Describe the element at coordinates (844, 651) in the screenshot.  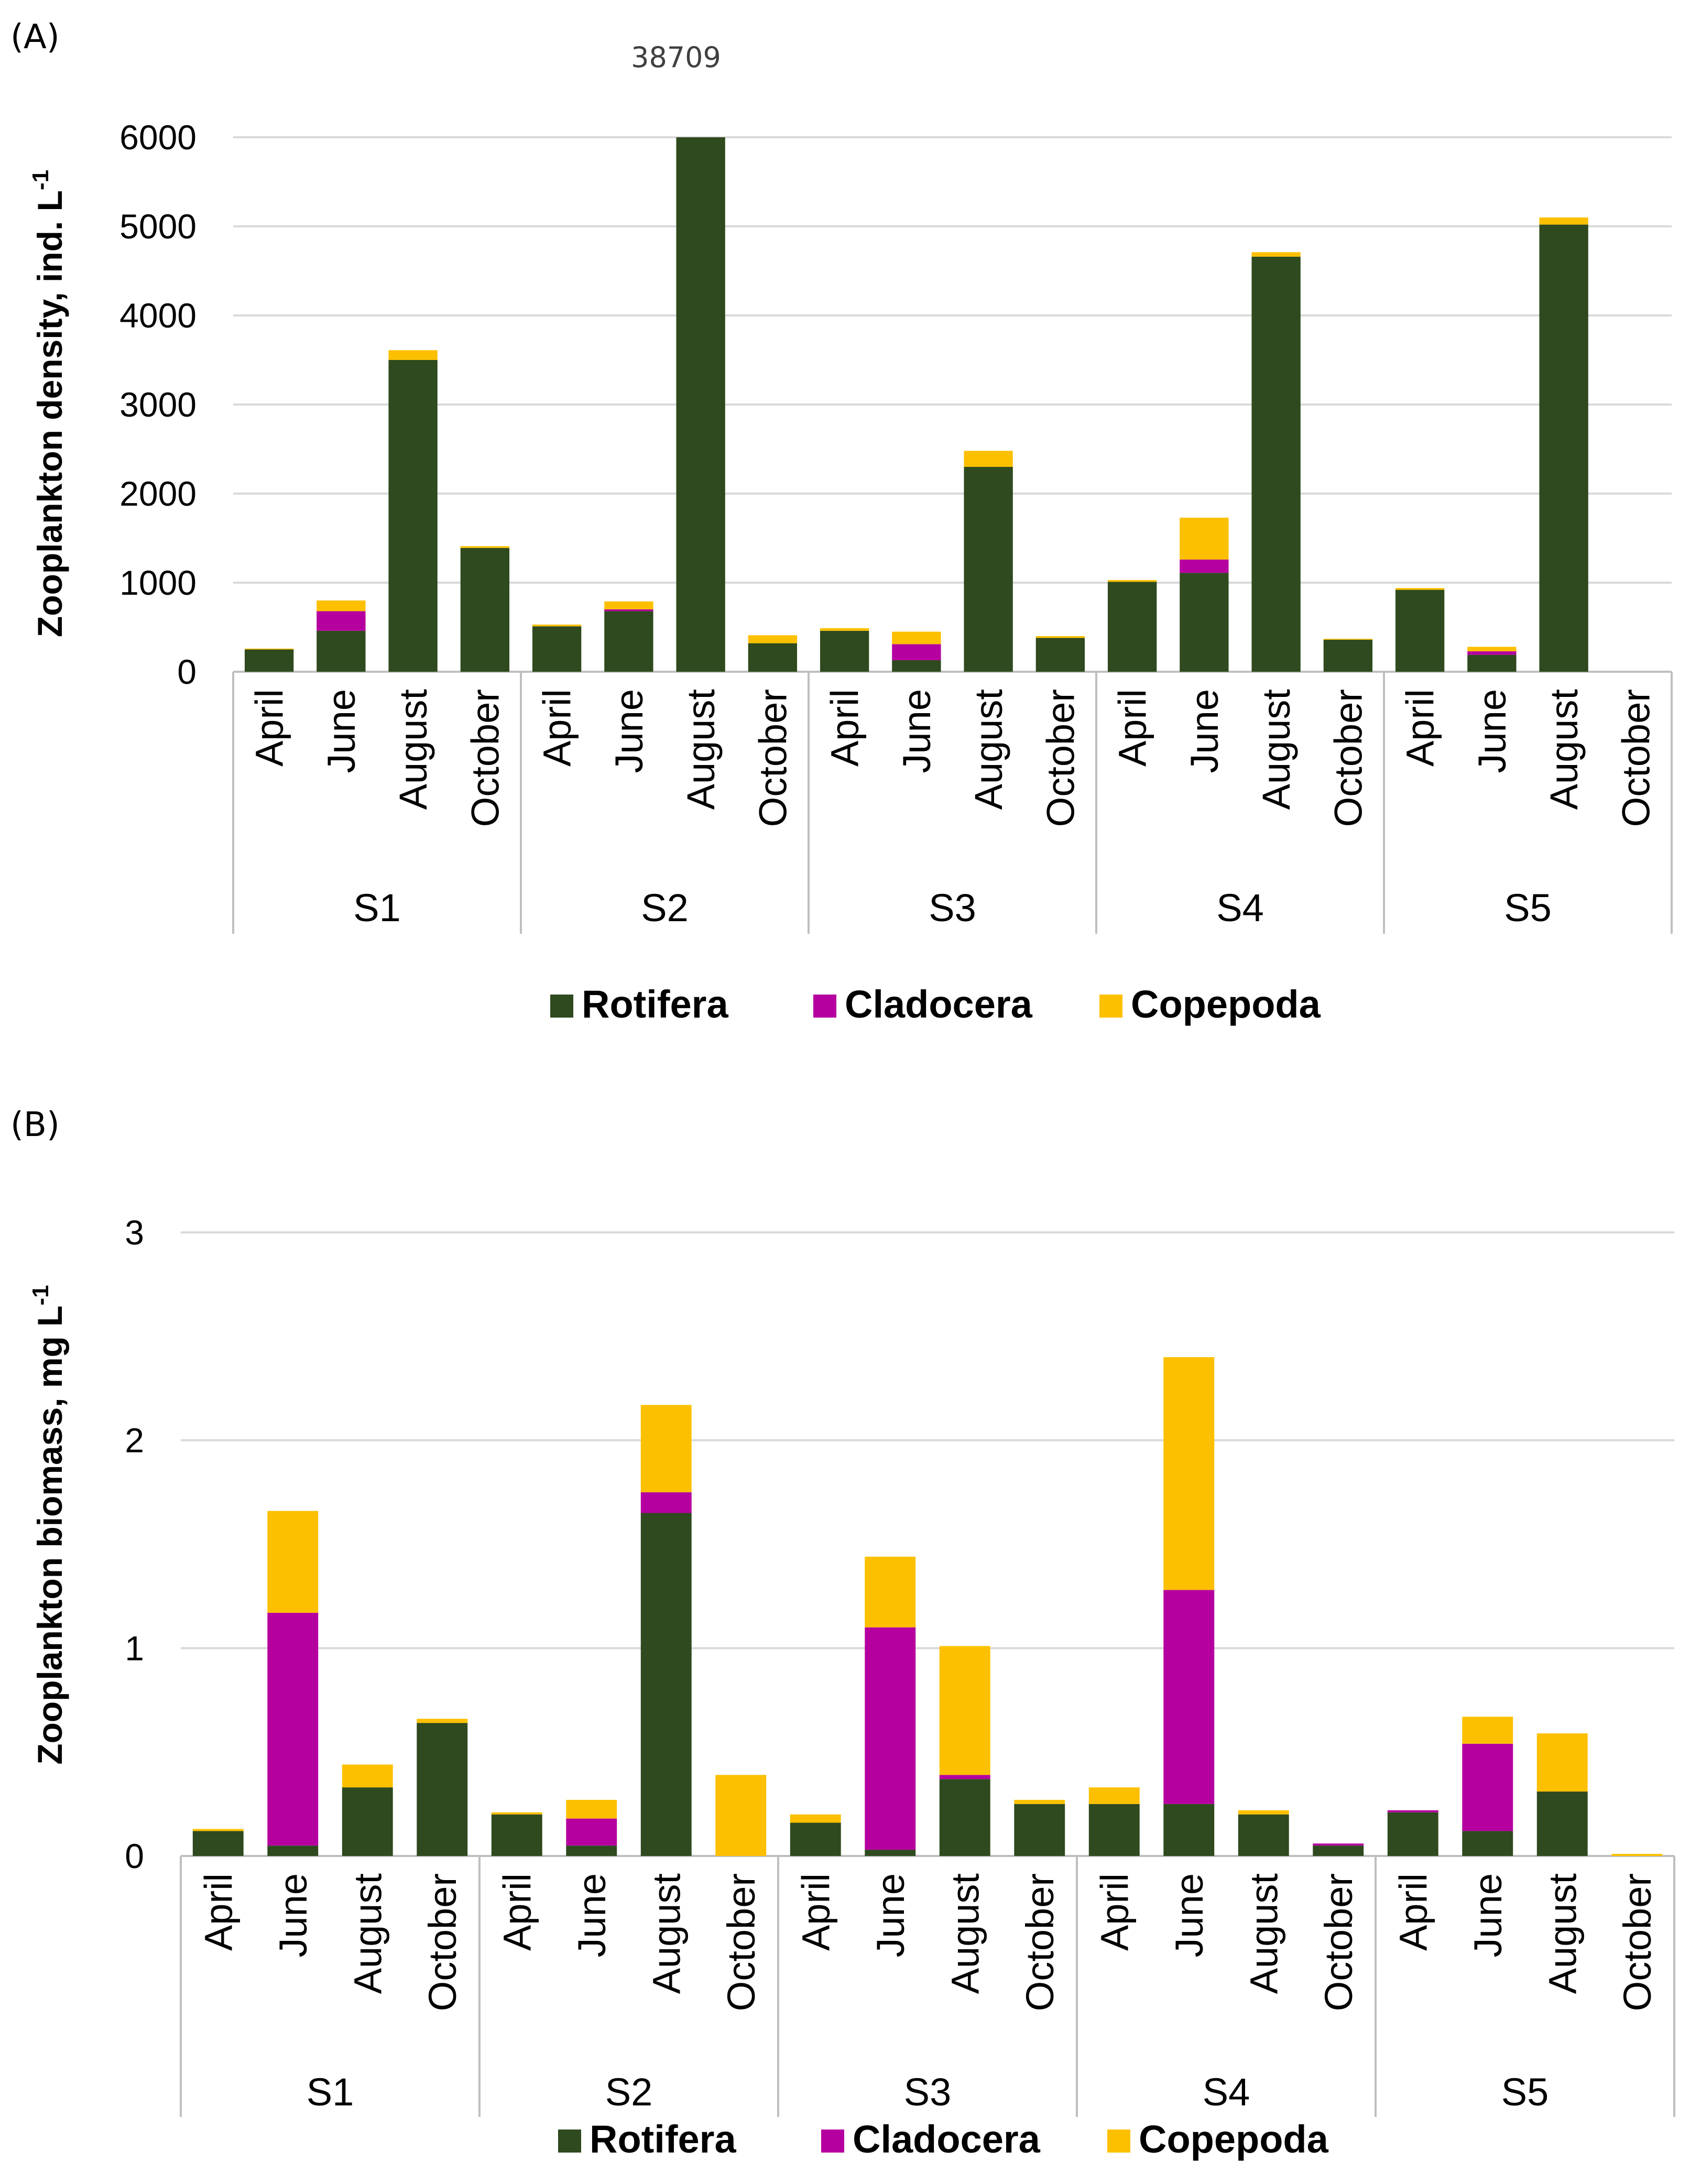
I see `bar-rotifera-s3-april` at that location.